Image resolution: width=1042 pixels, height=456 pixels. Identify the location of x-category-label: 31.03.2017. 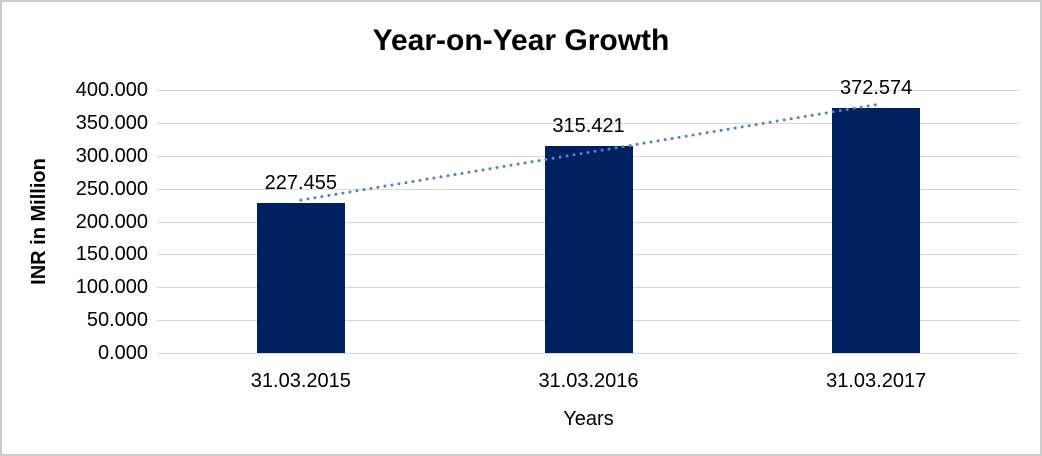
(876, 381).